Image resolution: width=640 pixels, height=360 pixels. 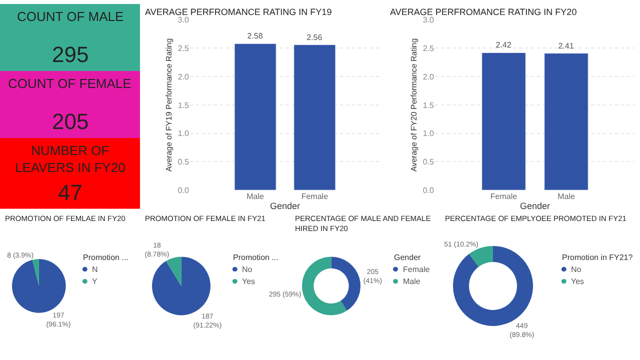 What do you see at coordinates (598, 257) in the screenshot?
I see `legend-title: Promotion in FY21?` at bounding box center [598, 257].